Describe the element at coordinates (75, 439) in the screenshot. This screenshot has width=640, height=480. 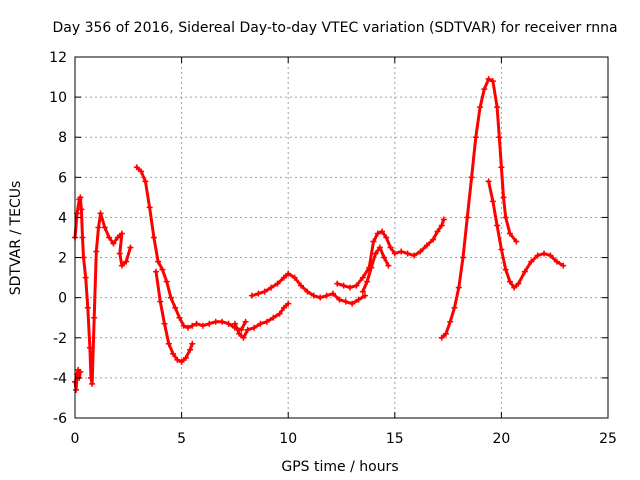
I see `x-tick-label: 0` at that location.